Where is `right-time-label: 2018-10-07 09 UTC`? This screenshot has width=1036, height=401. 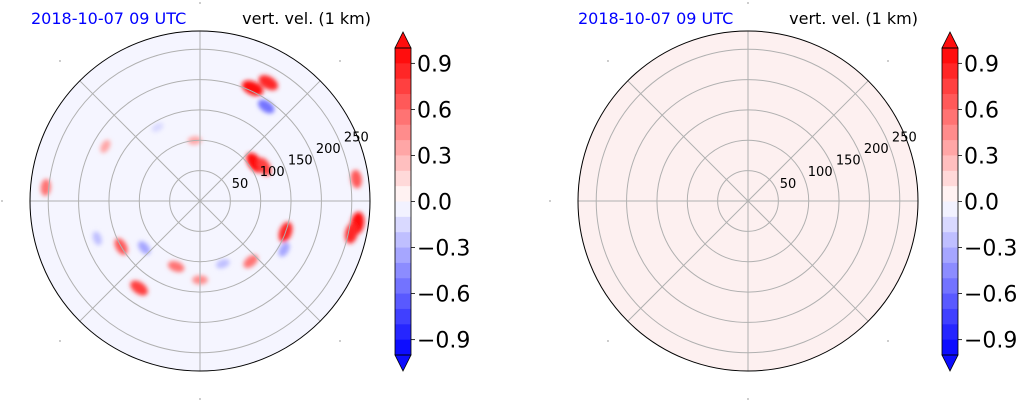
right-time-label: 2018-10-07 09 UTC is located at coordinates (655, 18).